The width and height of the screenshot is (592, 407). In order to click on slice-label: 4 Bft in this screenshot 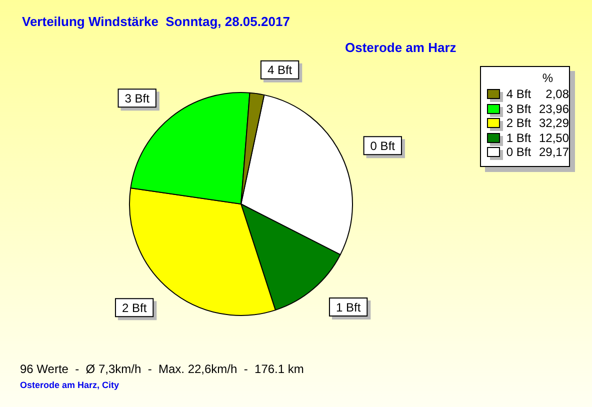, I will do `click(280, 70)`.